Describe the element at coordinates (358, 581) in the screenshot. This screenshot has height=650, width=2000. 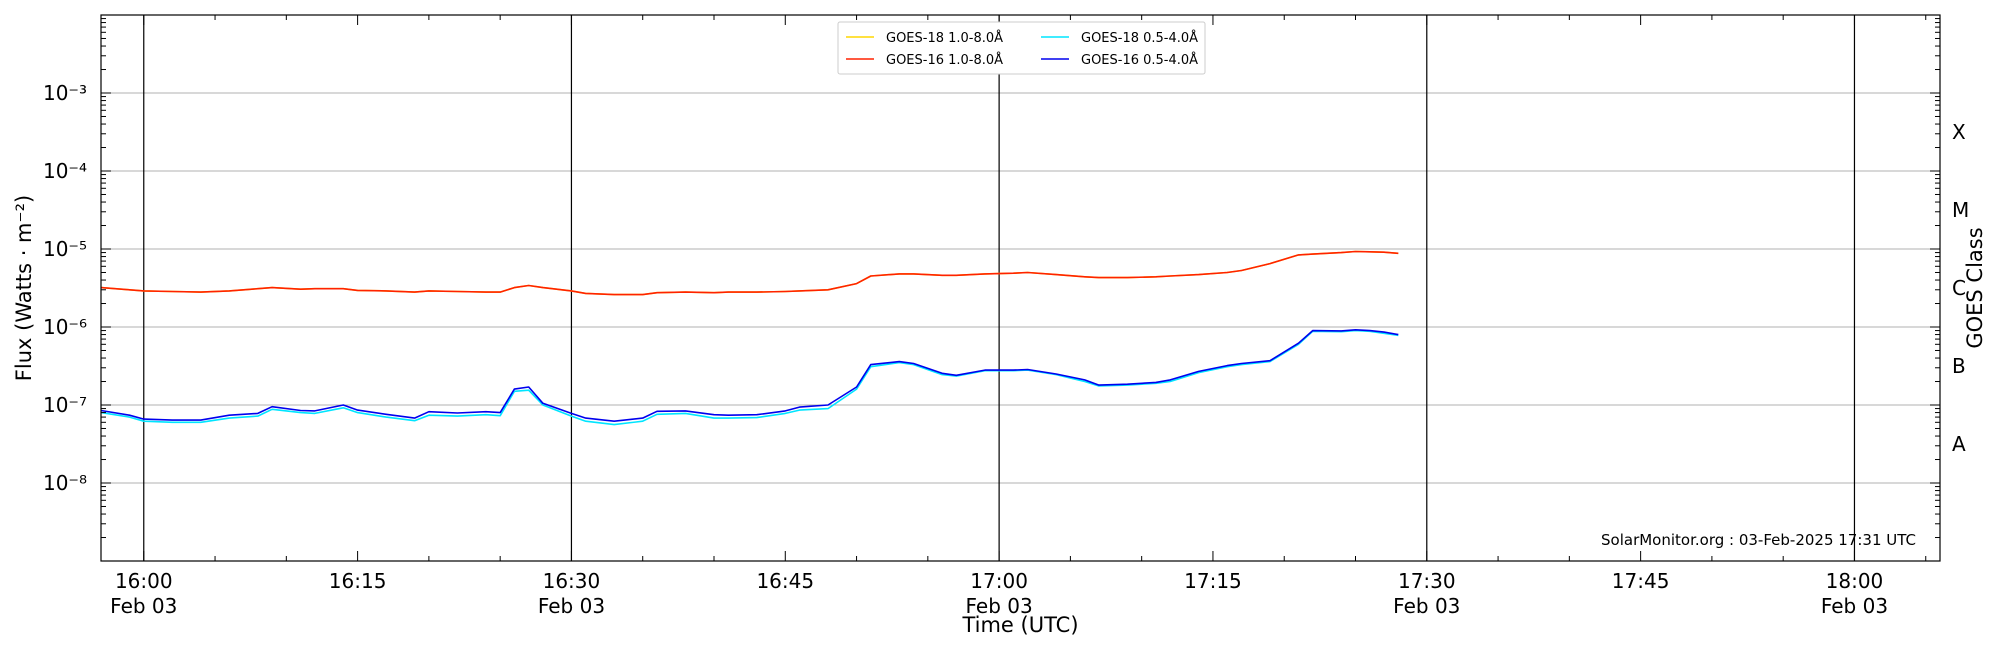
I see `x-tick-label: 16:15` at that location.